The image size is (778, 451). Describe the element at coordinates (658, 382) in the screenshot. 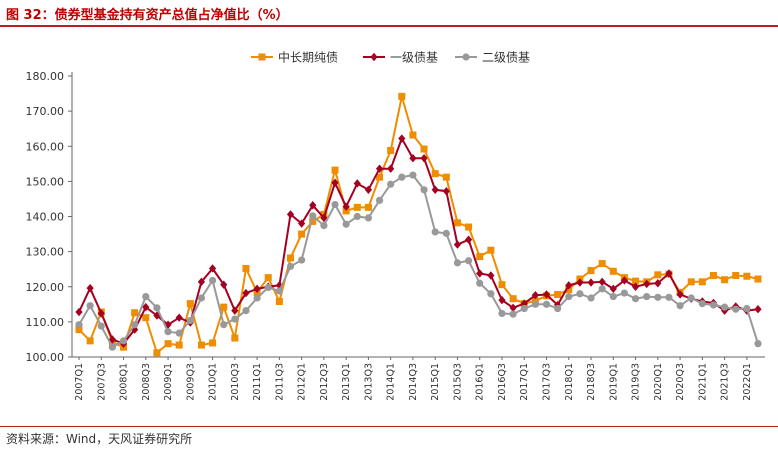

I see `x-tick-label: 2020Q1` at that location.